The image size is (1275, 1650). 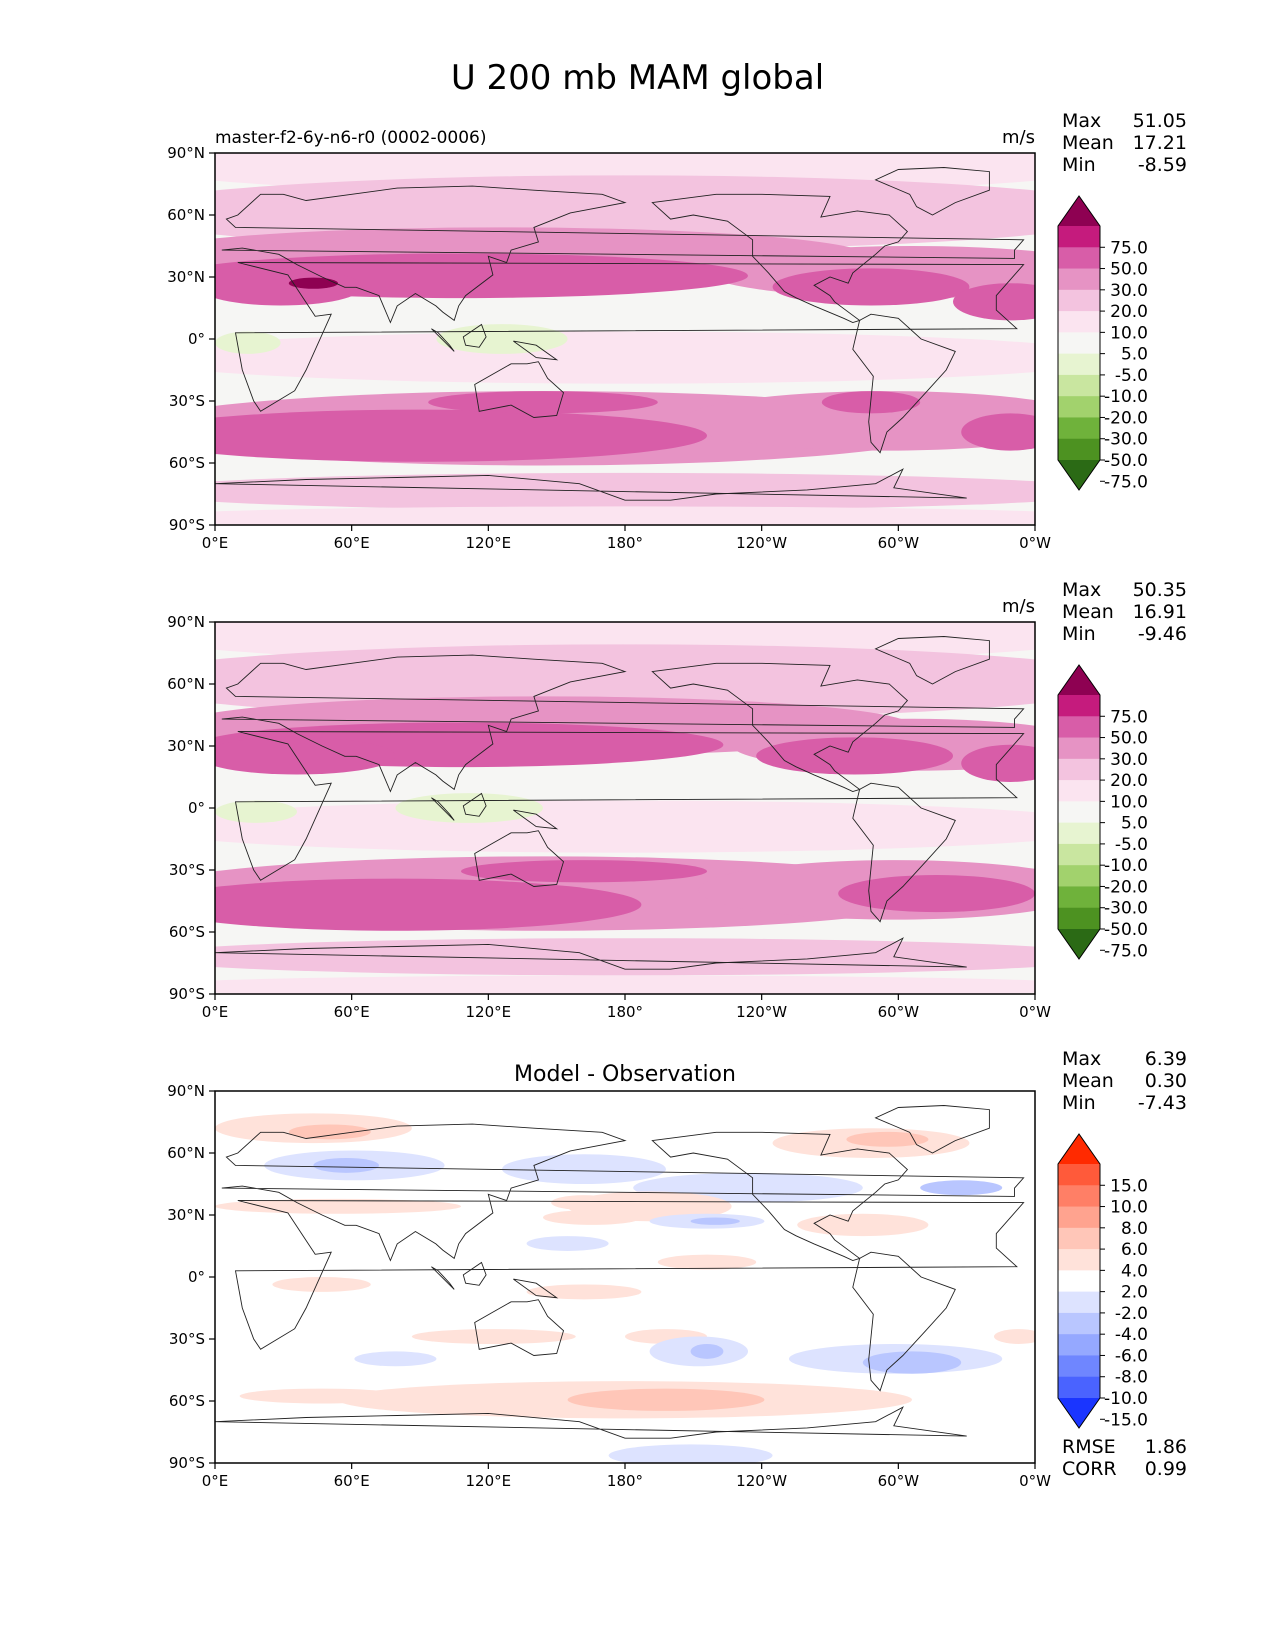 What do you see at coordinates (1079, 1103) in the screenshot?
I see `stat-label: Min` at bounding box center [1079, 1103].